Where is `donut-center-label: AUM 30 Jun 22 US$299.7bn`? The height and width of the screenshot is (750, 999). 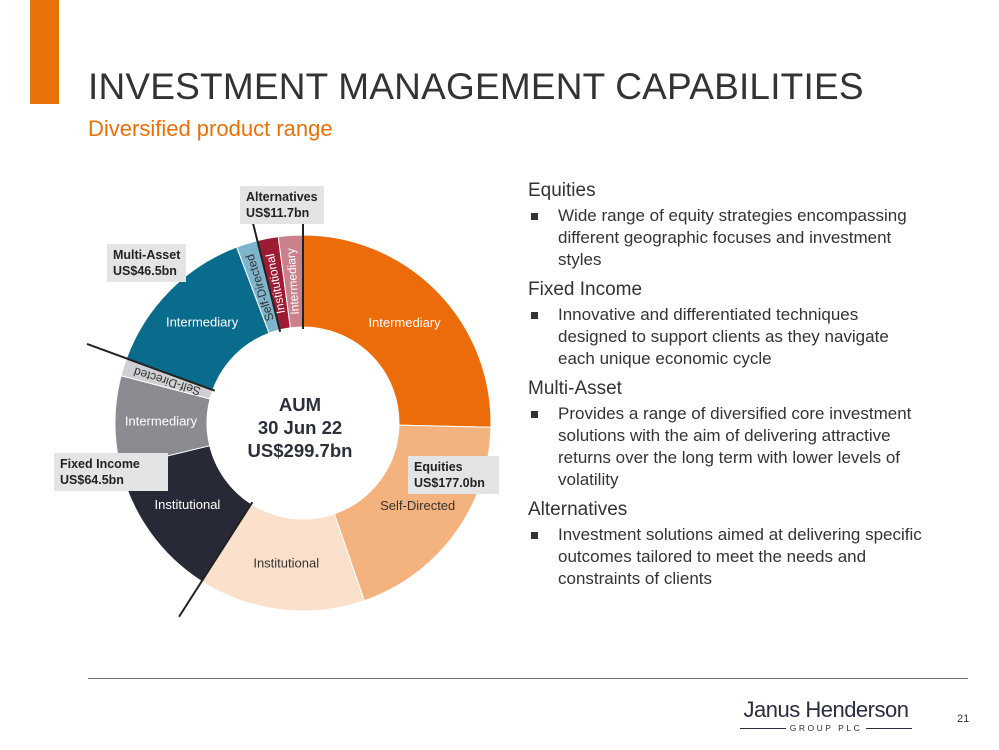
donut-center-label: AUM 30 Jun 22 US$299.7bn is located at coordinates (300, 427).